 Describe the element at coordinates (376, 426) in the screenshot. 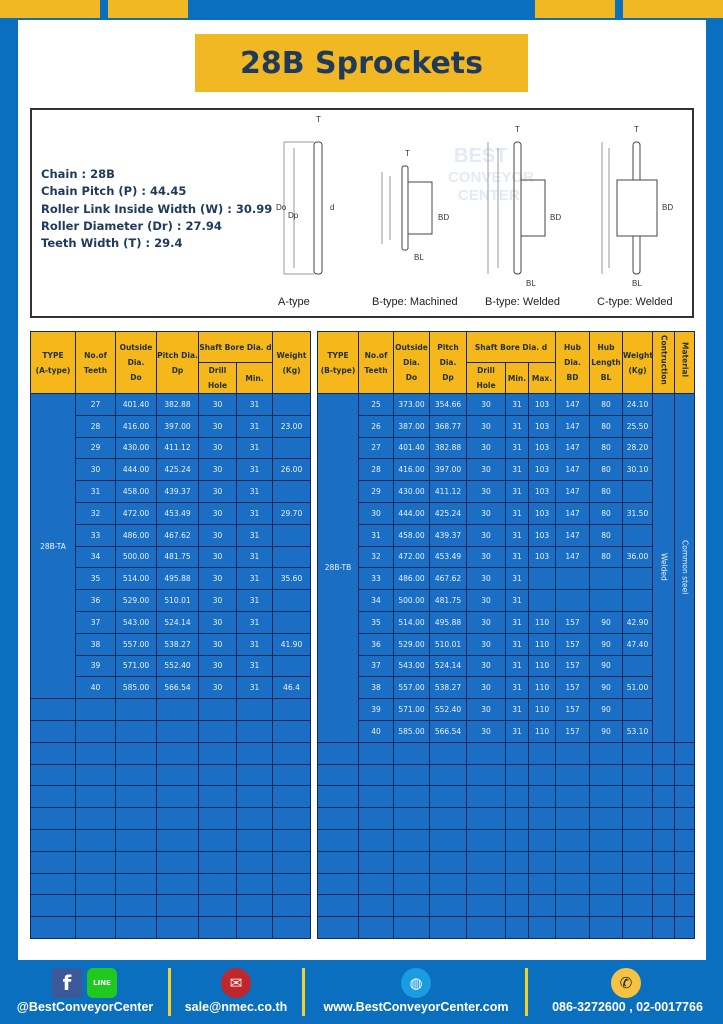

I see `data-cell: 26` at that location.